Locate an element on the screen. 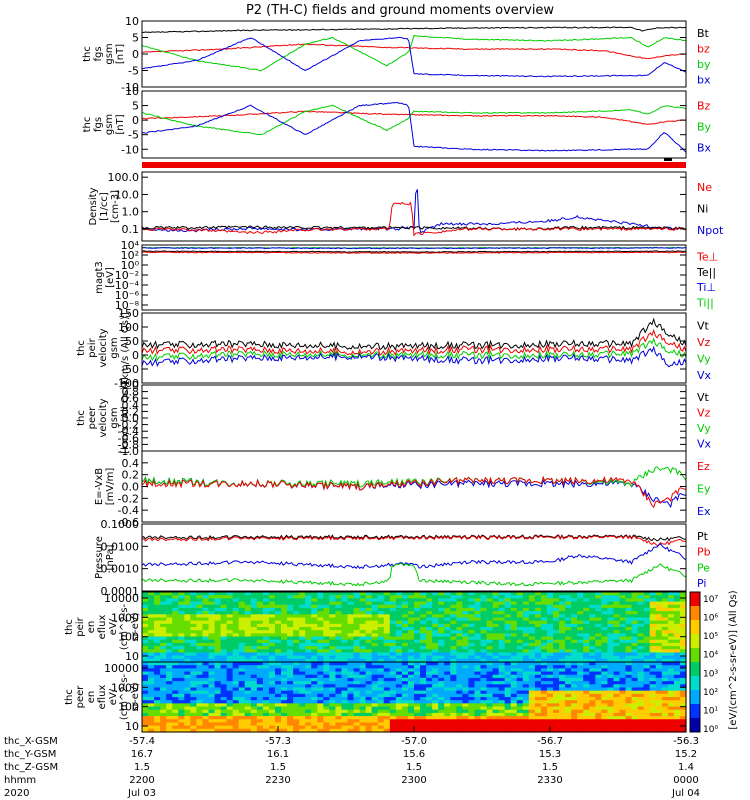 Image resolution: width=750 pixels, height=800 pixels. series-fgs_gsm_2-Bz is located at coordinates (413, 117).